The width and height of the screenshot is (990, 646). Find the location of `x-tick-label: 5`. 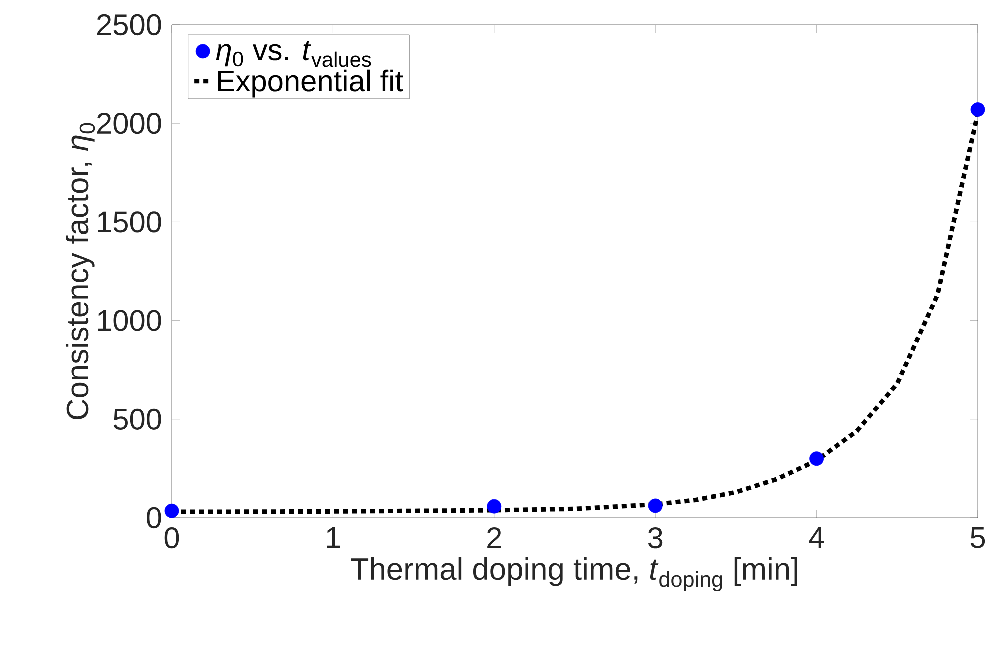

x-tick-label: 5 is located at coordinates (978, 538).